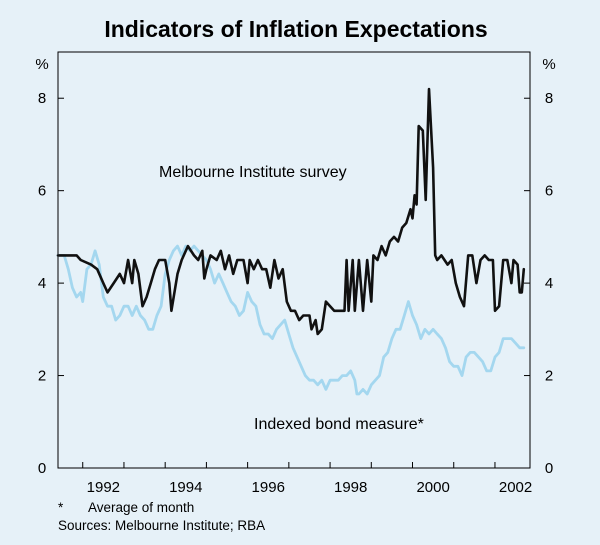 The width and height of the screenshot is (600, 545). What do you see at coordinates (339, 424) in the screenshot?
I see `series-label-indexed-bond: Indexed bond measure*` at bounding box center [339, 424].